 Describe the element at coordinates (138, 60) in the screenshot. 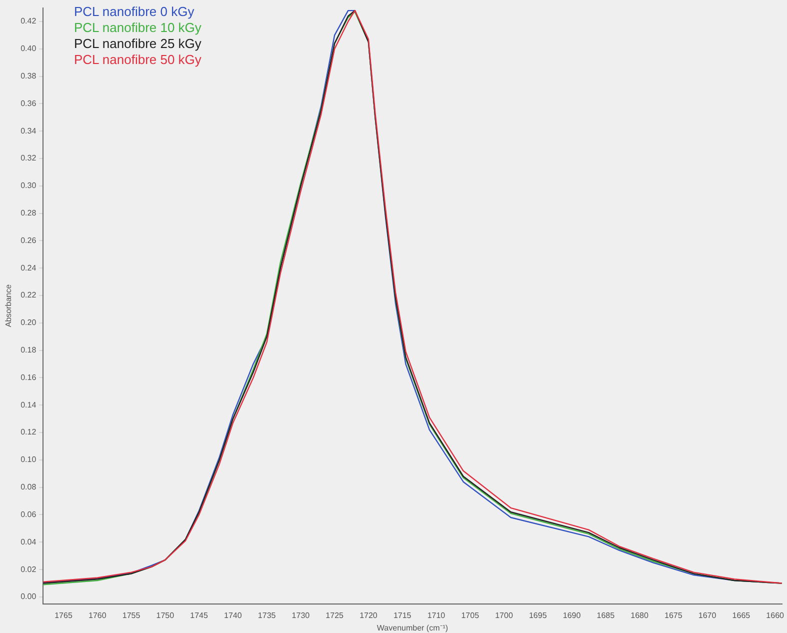

I see `text: PCL nanofibre 50 kGy` at that location.